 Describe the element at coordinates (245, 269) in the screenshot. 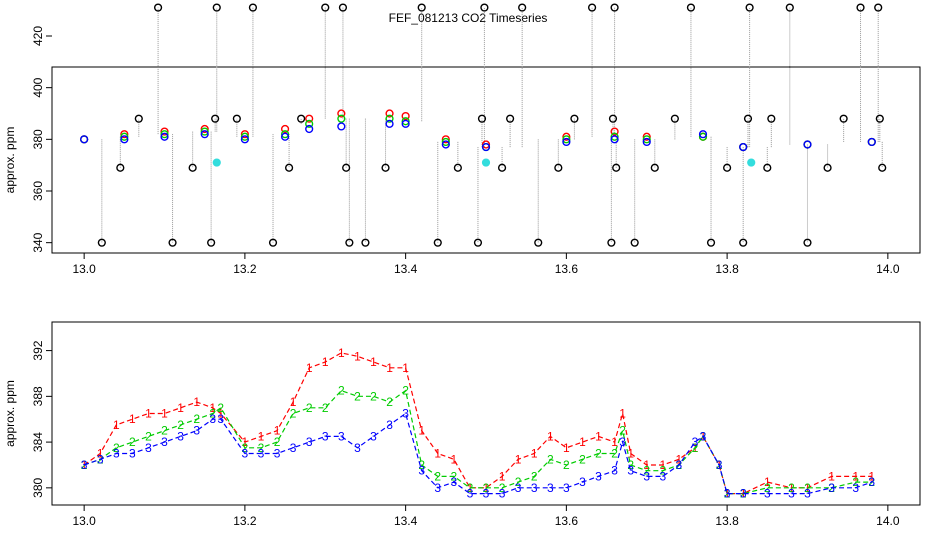

I see `x-tick-label: 13.2` at that location.